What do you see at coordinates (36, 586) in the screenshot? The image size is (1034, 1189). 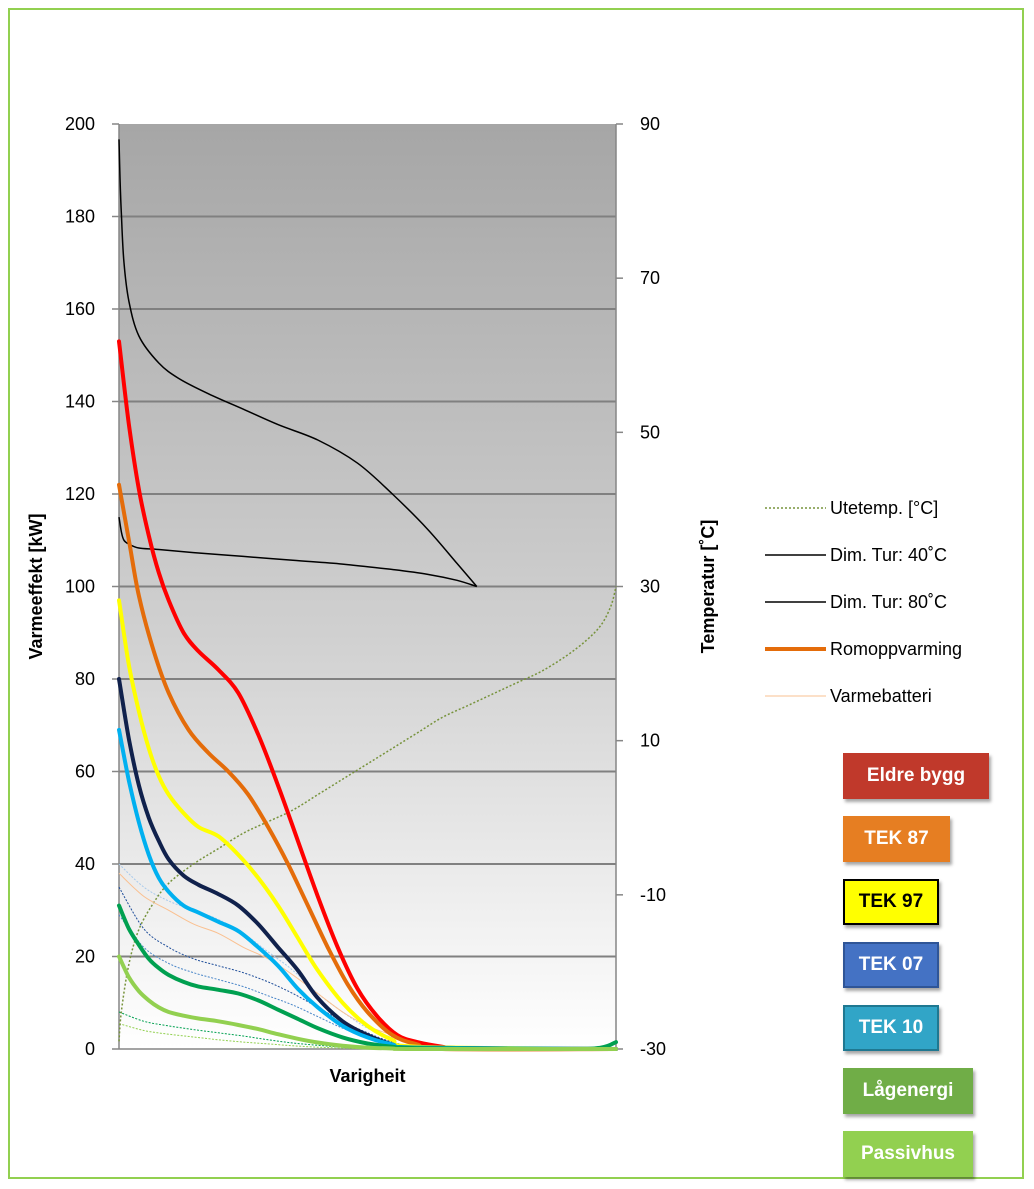 I see `y-axis-title: Varmeeffekt [kW]` at bounding box center [36, 586].